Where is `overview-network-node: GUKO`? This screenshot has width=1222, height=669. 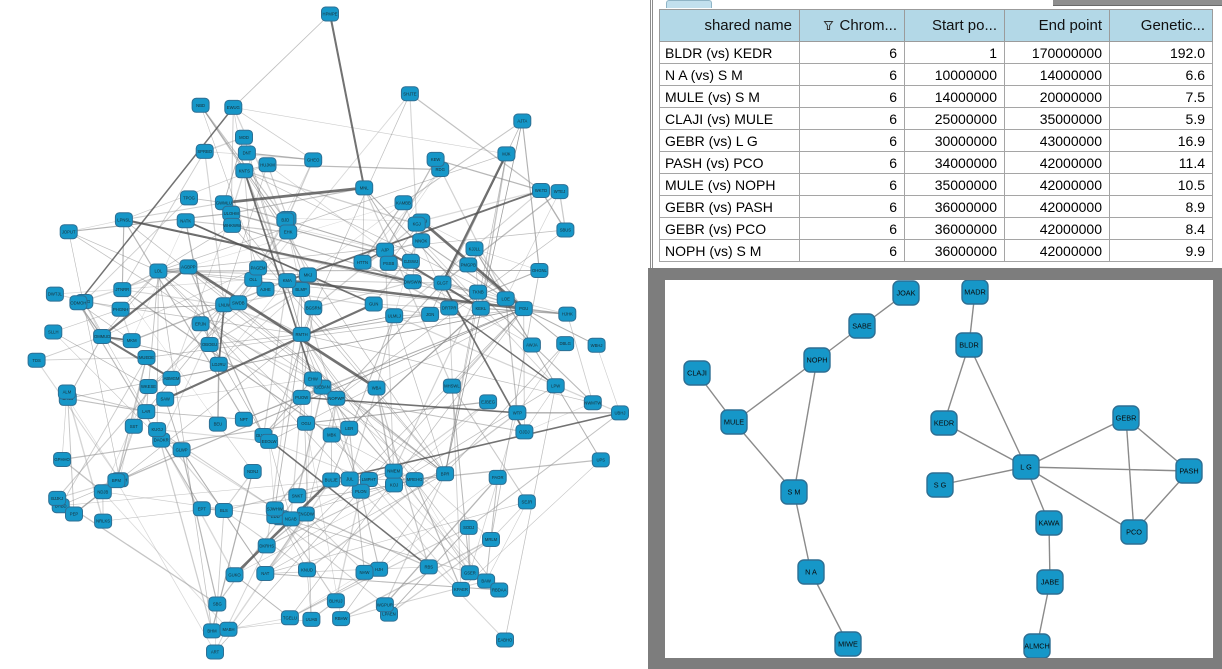
overview-network-node: GUKO is located at coordinates (234, 575).